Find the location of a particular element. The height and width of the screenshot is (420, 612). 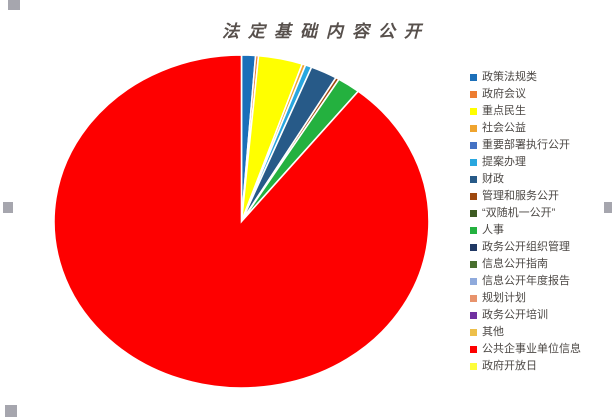

legend-item: 社会公益 is located at coordinates (525, 128).